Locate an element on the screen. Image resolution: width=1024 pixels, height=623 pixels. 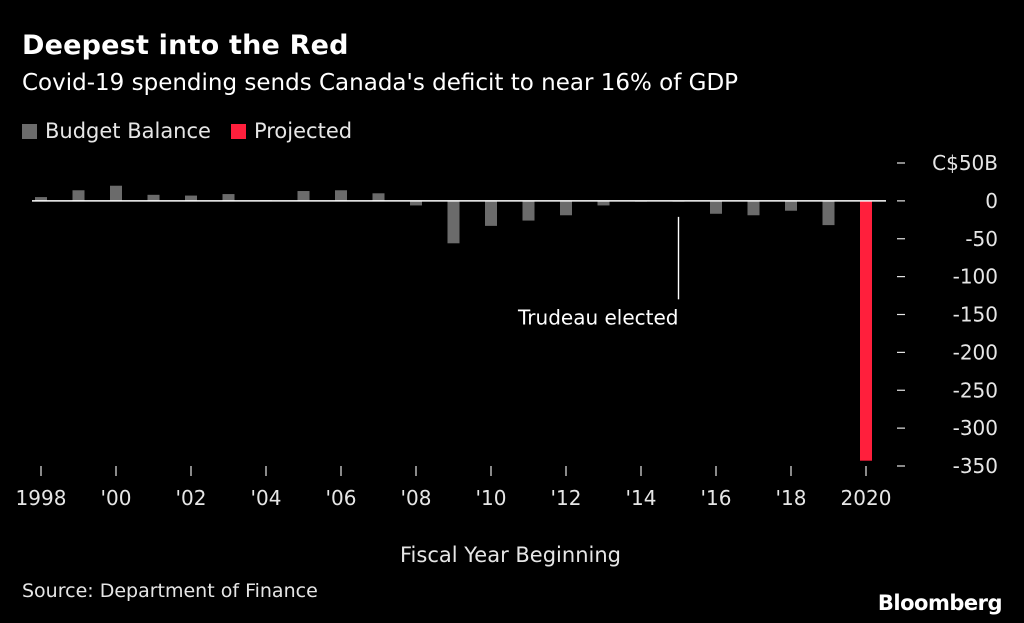
bar-budget-balance-2002 is located at coordinates (191, 198).